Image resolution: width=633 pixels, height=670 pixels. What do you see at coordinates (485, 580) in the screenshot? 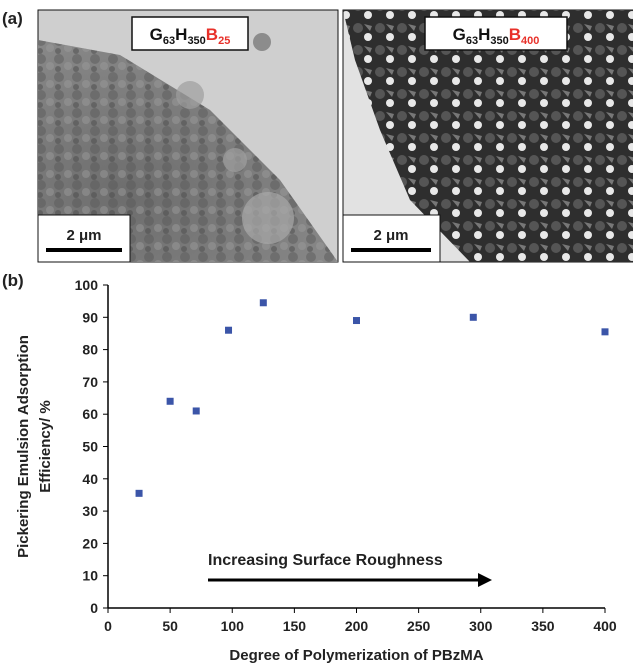
I see `arrow-head` at bounding box center [485, 580].